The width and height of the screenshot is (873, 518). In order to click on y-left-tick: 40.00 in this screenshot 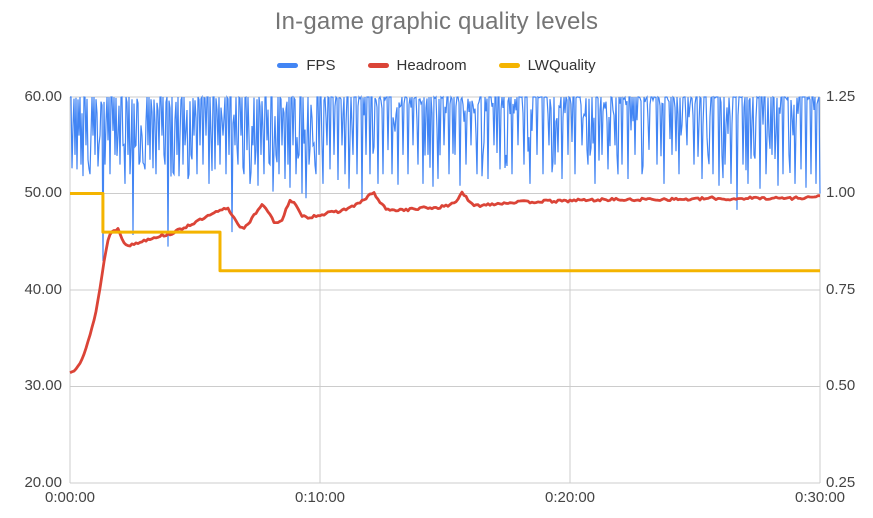, I will do `click(43, 289)`.